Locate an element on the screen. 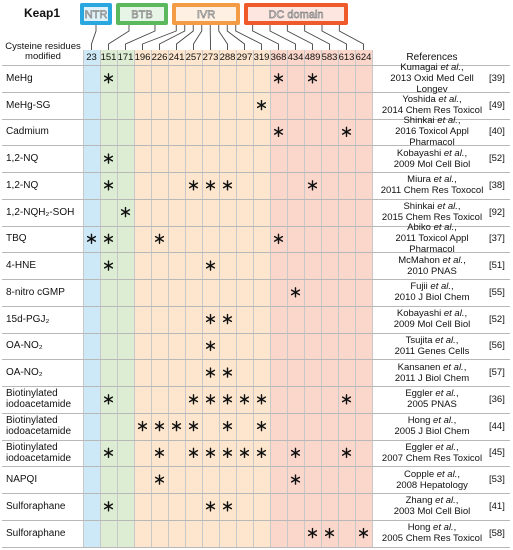  reference-line: 2010 J Biol Chem is located at coordinates (432, 298).